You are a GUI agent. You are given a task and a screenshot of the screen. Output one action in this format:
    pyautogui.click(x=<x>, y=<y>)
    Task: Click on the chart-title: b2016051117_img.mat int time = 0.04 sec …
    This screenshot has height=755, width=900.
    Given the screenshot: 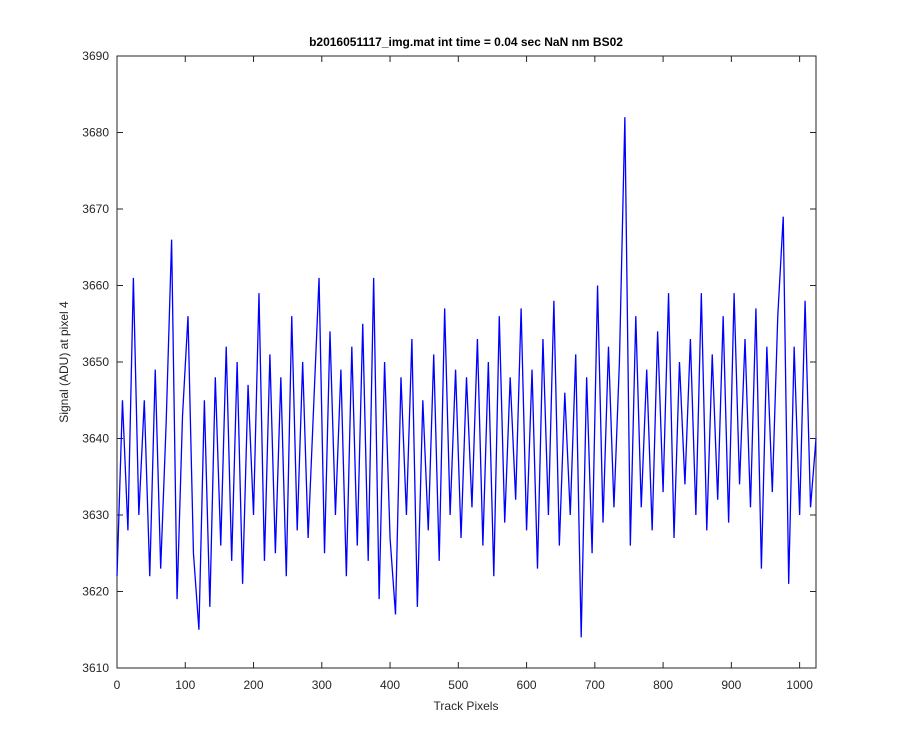 What is the action you would take?
    pyautogui.click(x=466, y=42)
    